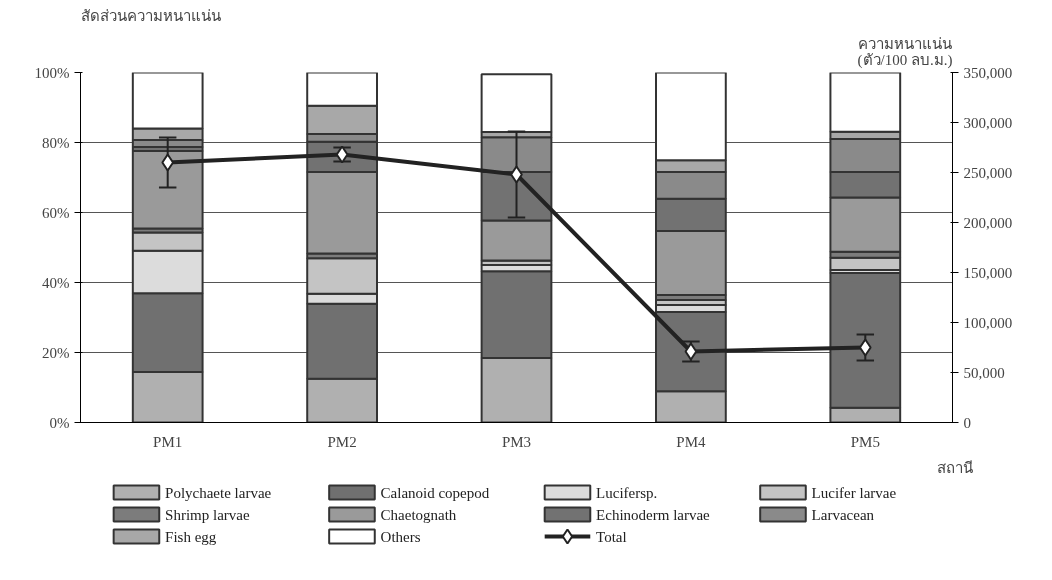 This screenshot has height=580, width=1052. I want to click on y2-tick-label: 150,000, so click(988, 272).